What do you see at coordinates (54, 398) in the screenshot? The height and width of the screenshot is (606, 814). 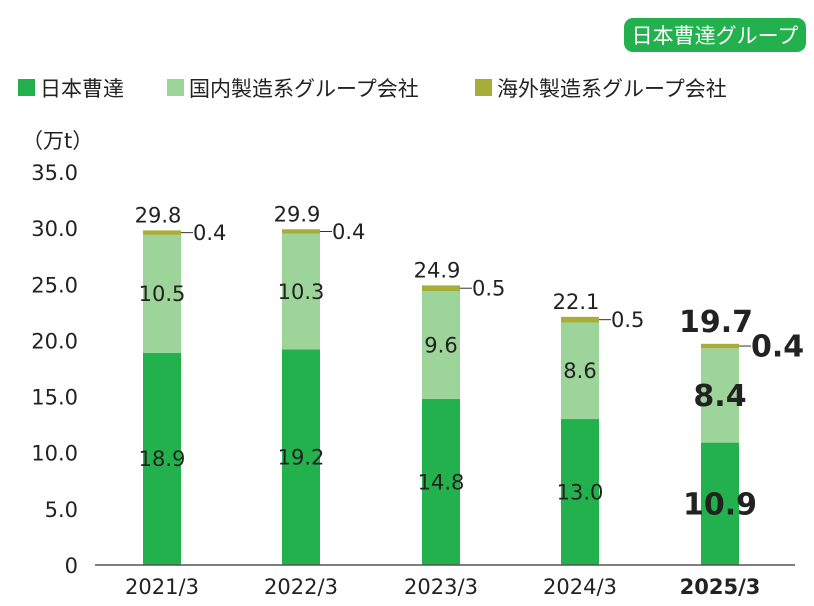 I see `y-tick-label: 15.0` at bounding box center [54, 398].